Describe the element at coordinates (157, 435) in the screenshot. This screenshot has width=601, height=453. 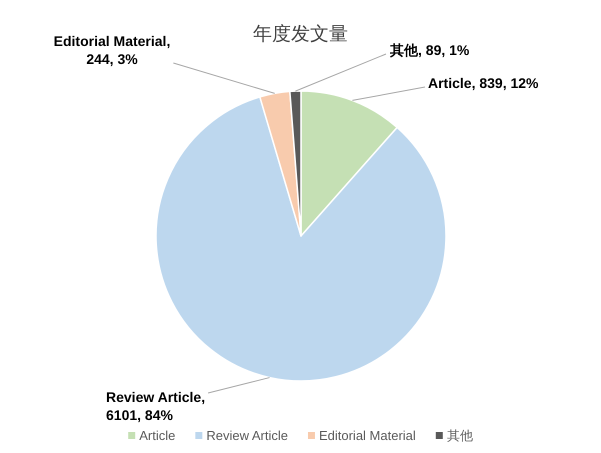
I see `legend-label: Article` at that location.